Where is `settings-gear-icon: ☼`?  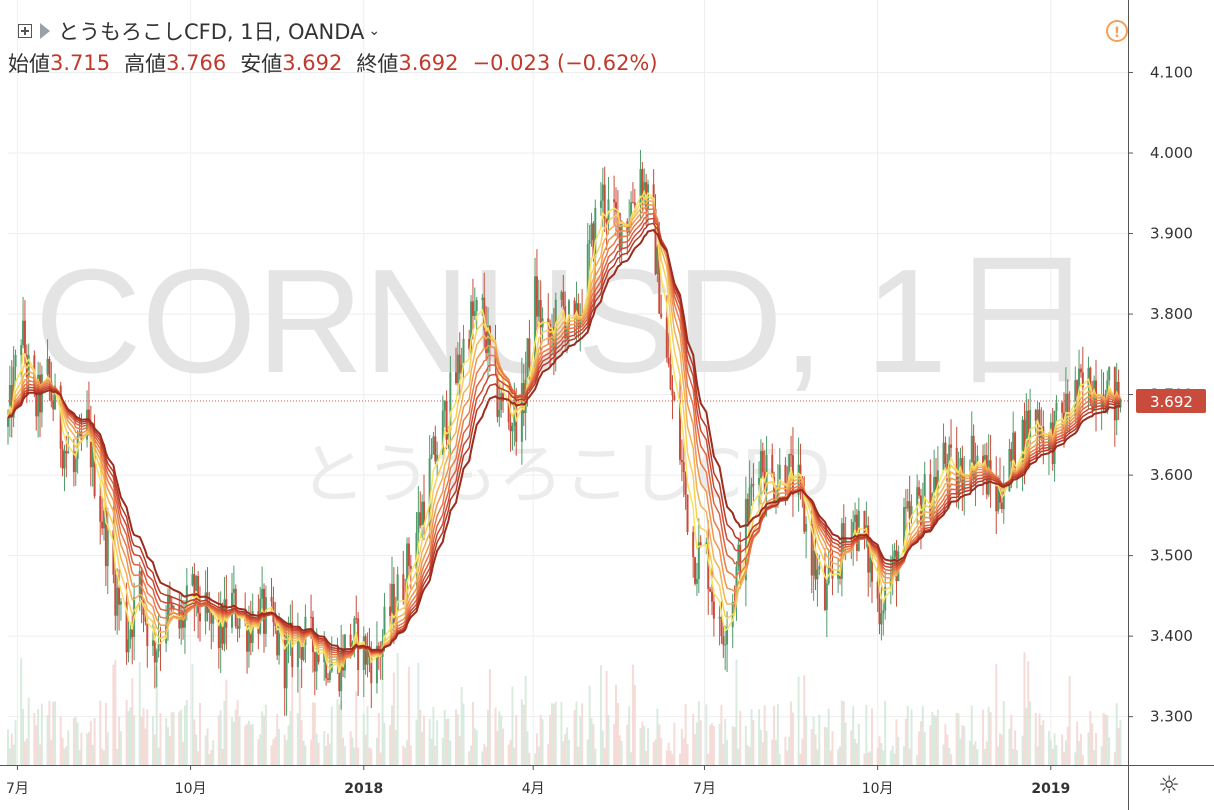
settings-gear-icon: ☼ is located at coordinates (1169, 785).